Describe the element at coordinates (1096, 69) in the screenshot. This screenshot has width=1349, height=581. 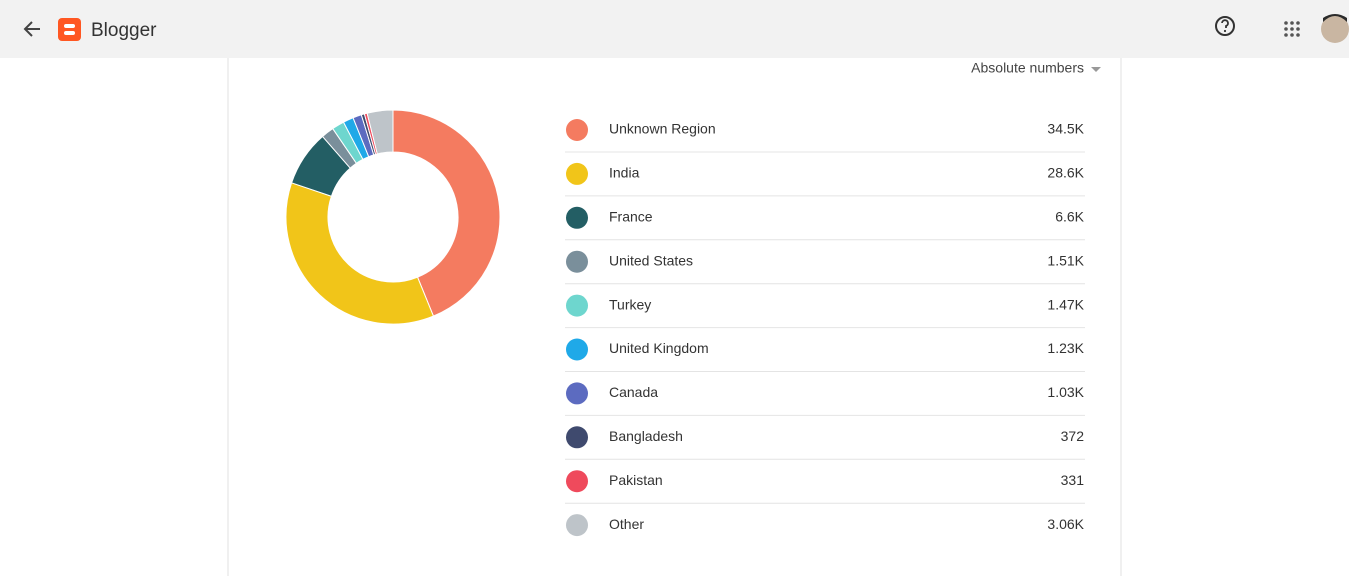
I see `dropdown-caret` at that location.